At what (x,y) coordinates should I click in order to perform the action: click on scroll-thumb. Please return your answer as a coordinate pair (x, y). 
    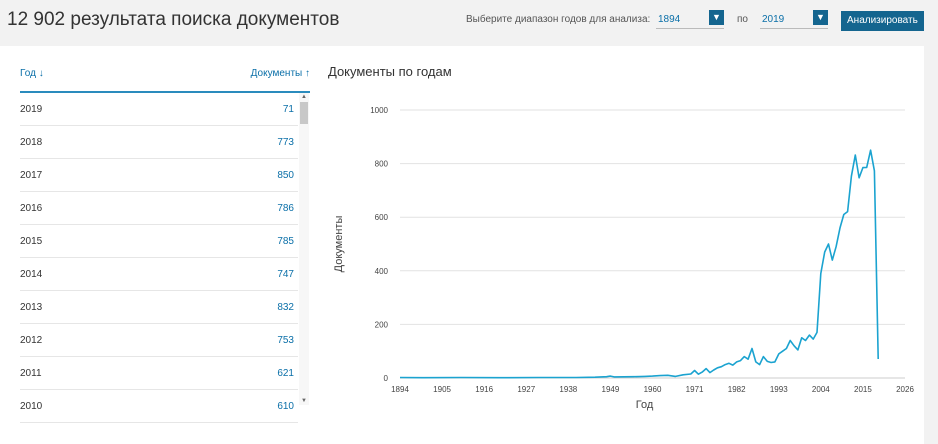
    Looking at the image, I should click on (304, 113).